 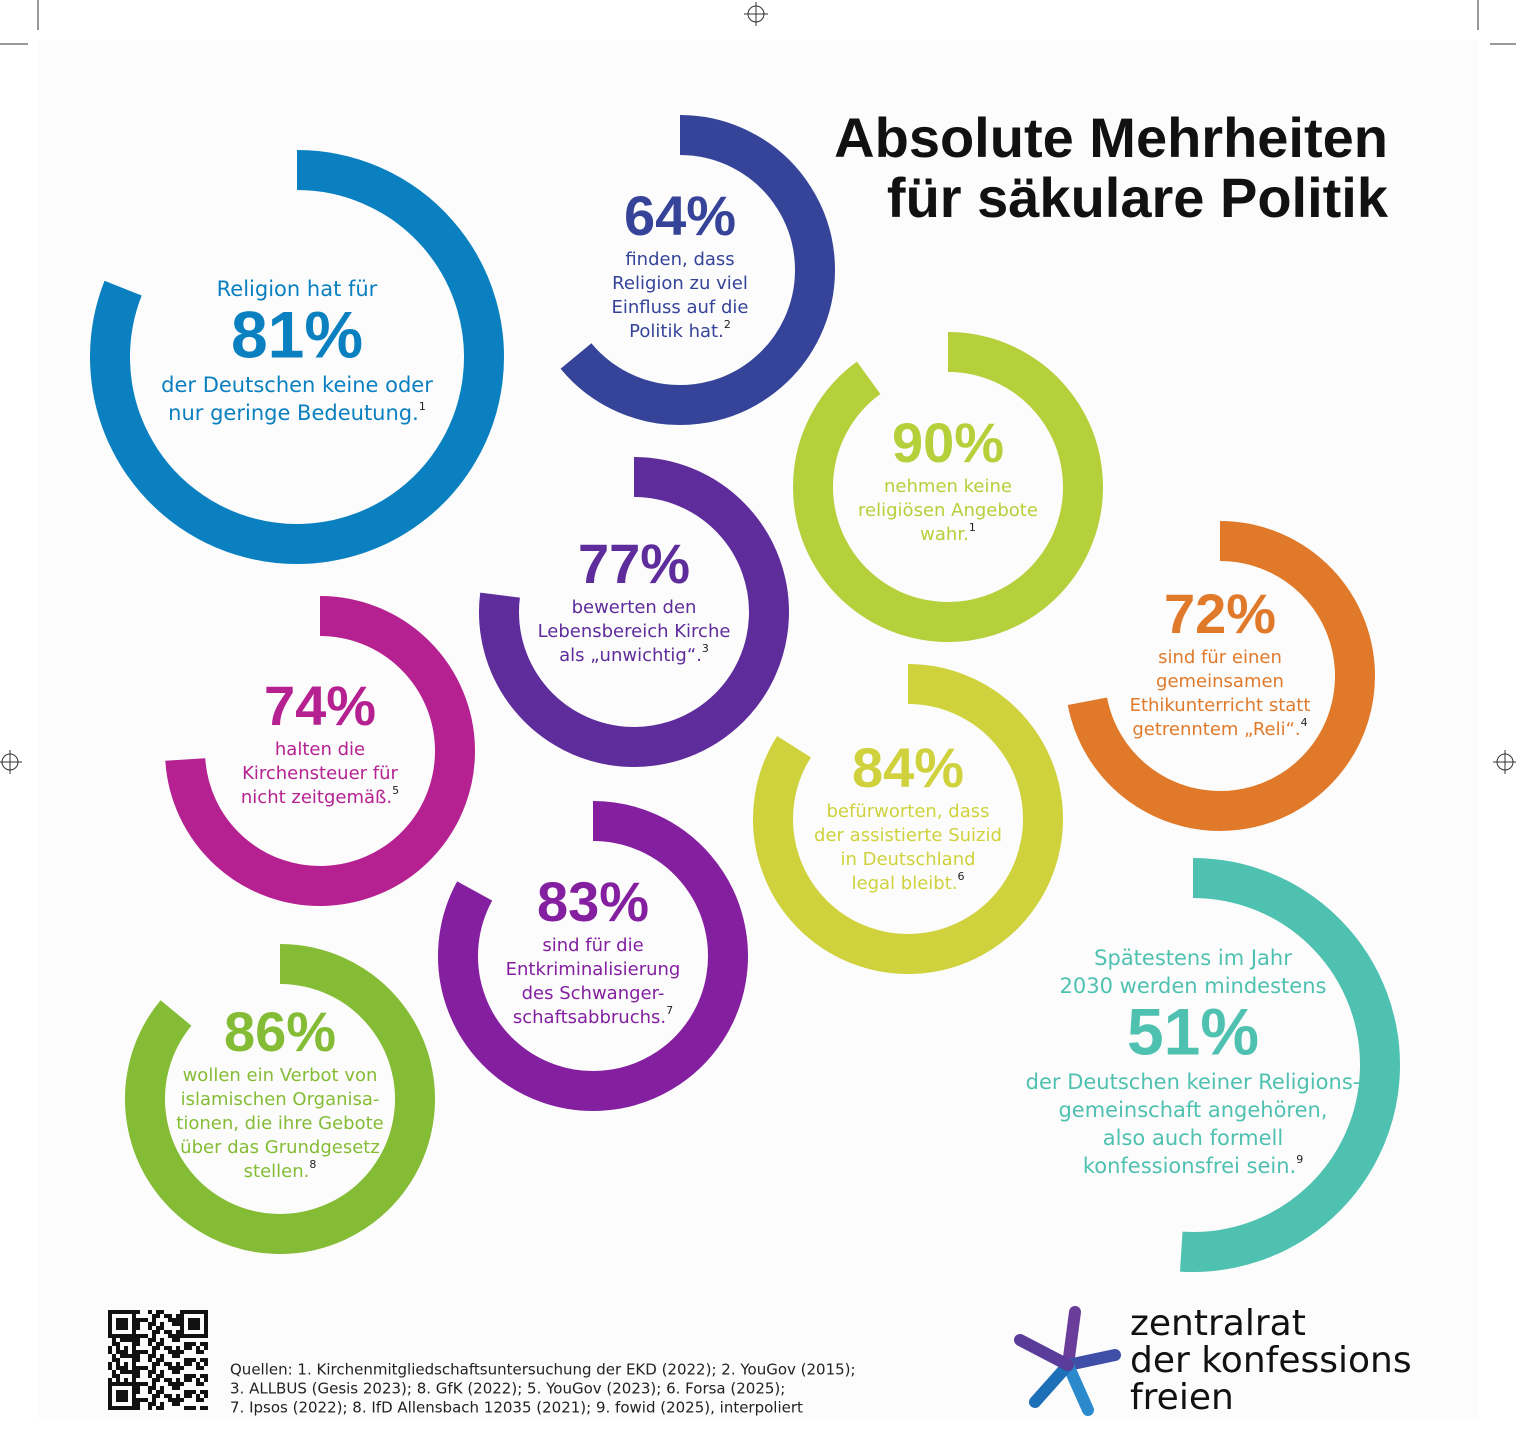 I want to click on title-line: Absolute Mehrheiten, so click(x=1111, y=137).